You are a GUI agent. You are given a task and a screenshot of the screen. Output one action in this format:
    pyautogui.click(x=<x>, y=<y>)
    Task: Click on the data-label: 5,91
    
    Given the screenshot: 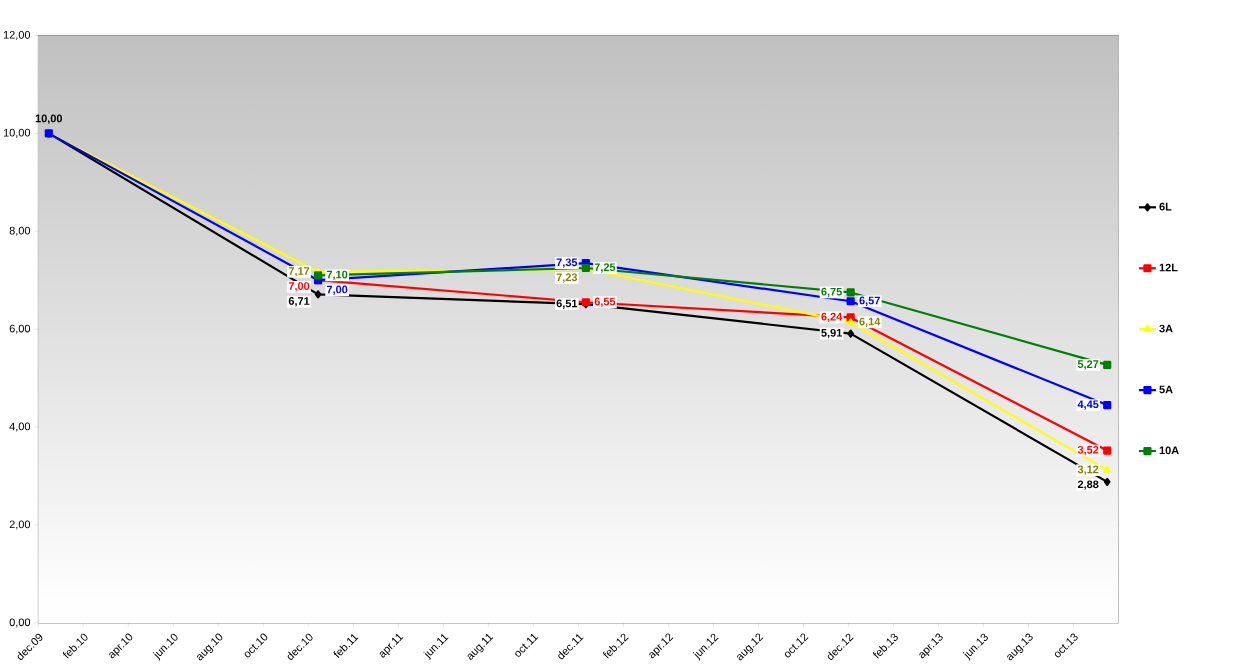 What is the action you would take?
    pyautogui.click(x=831, y=333)
    